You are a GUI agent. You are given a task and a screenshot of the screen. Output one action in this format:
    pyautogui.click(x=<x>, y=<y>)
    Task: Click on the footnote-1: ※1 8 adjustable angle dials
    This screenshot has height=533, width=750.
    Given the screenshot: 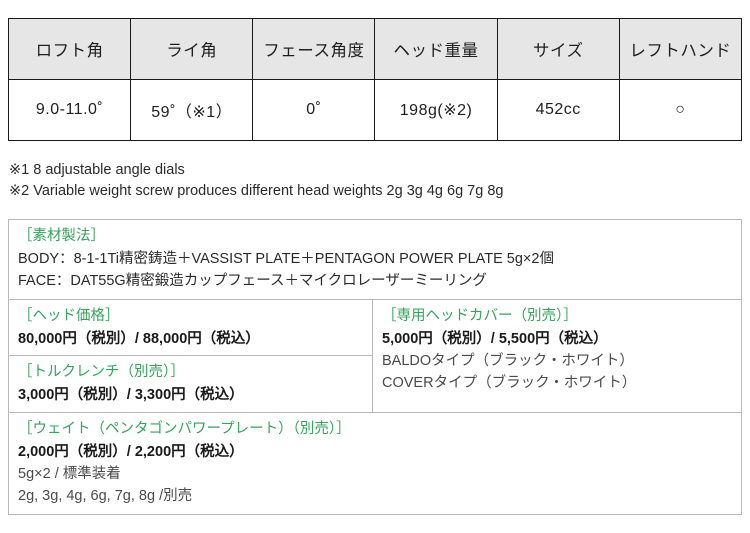 What is the action you would take?
    pyautogui.click(x=97, y=170)
    